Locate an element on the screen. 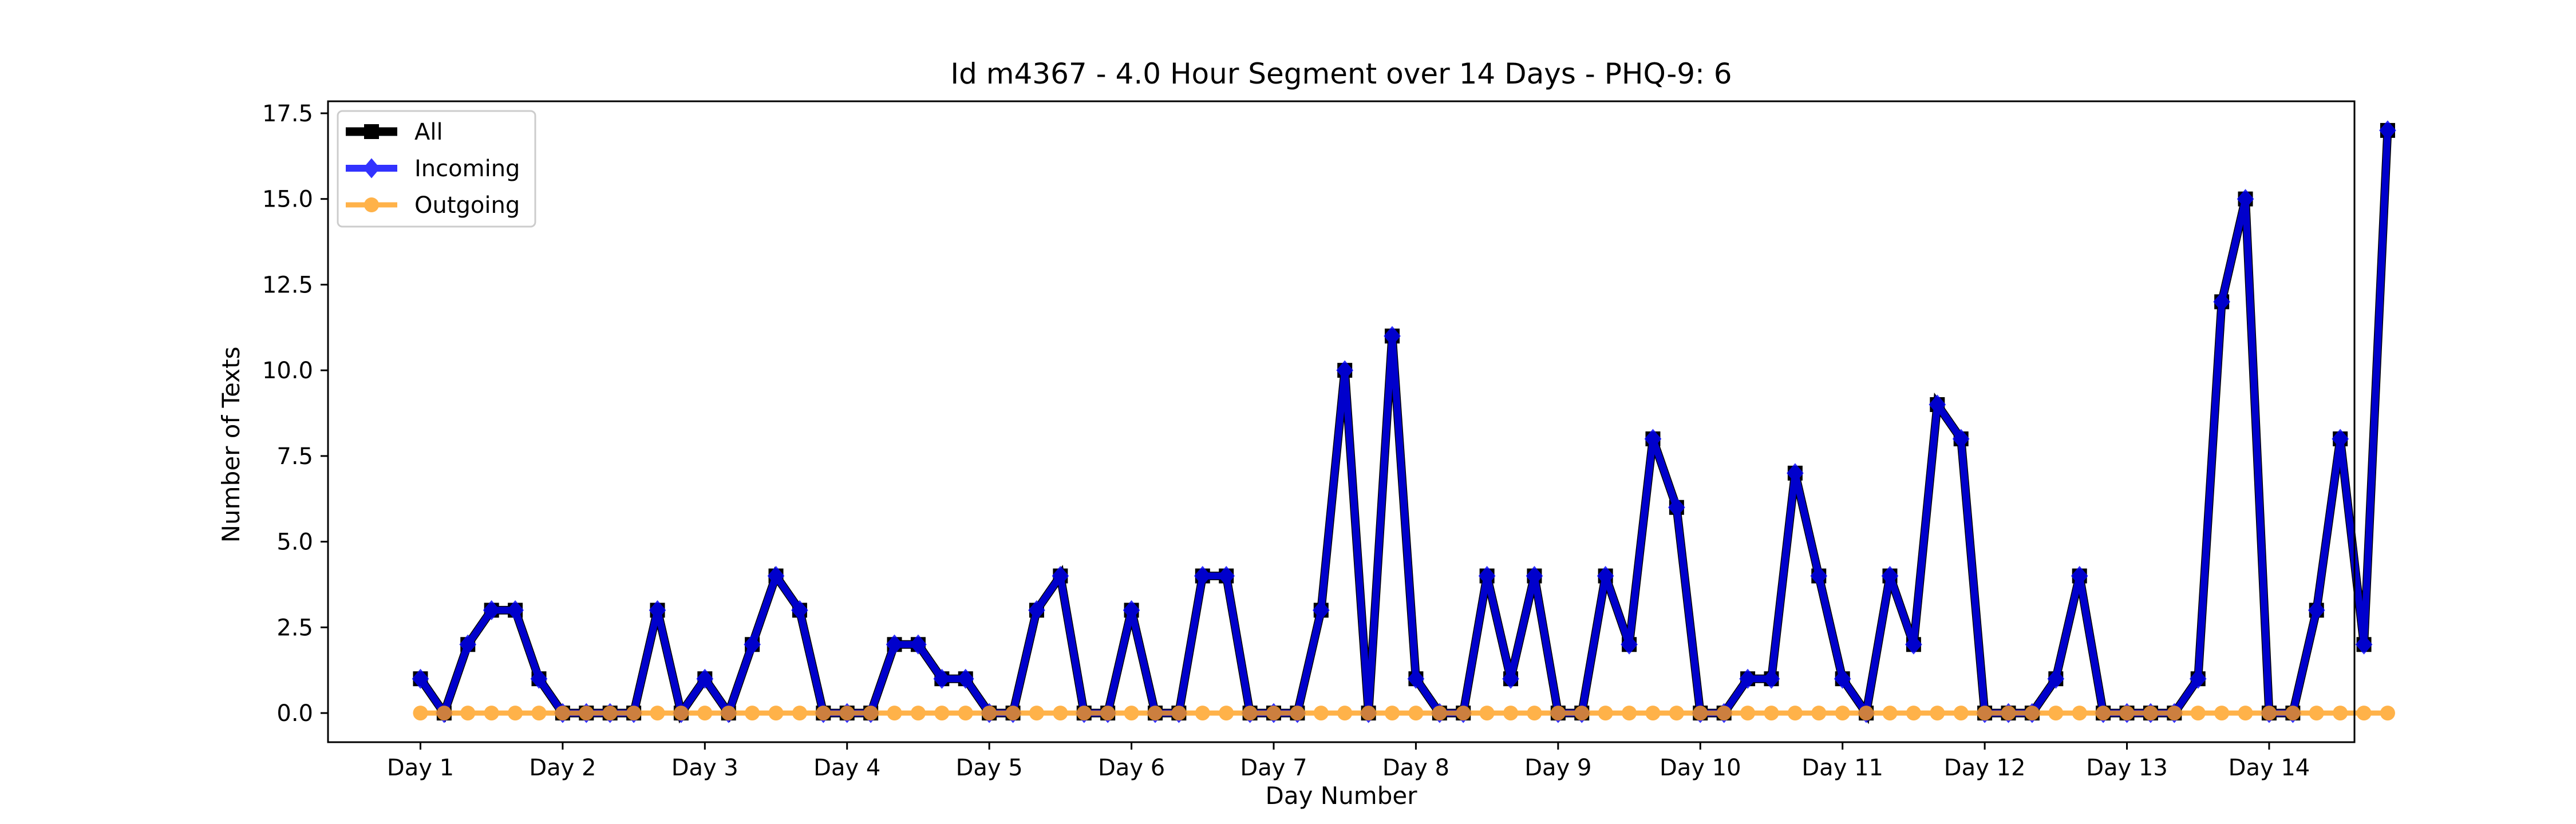 This screenshot has height=824, width=2576. x-tick-label: Day 2 is located at coordinates (562, 768).